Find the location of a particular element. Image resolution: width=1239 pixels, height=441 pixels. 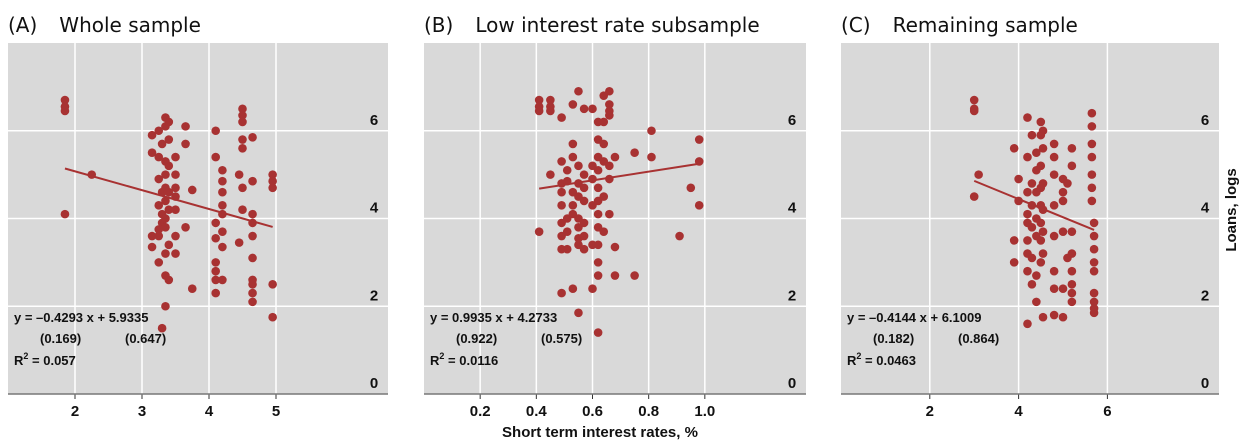

std-error-slope: (0.922) is located at coordinates (476, 338).